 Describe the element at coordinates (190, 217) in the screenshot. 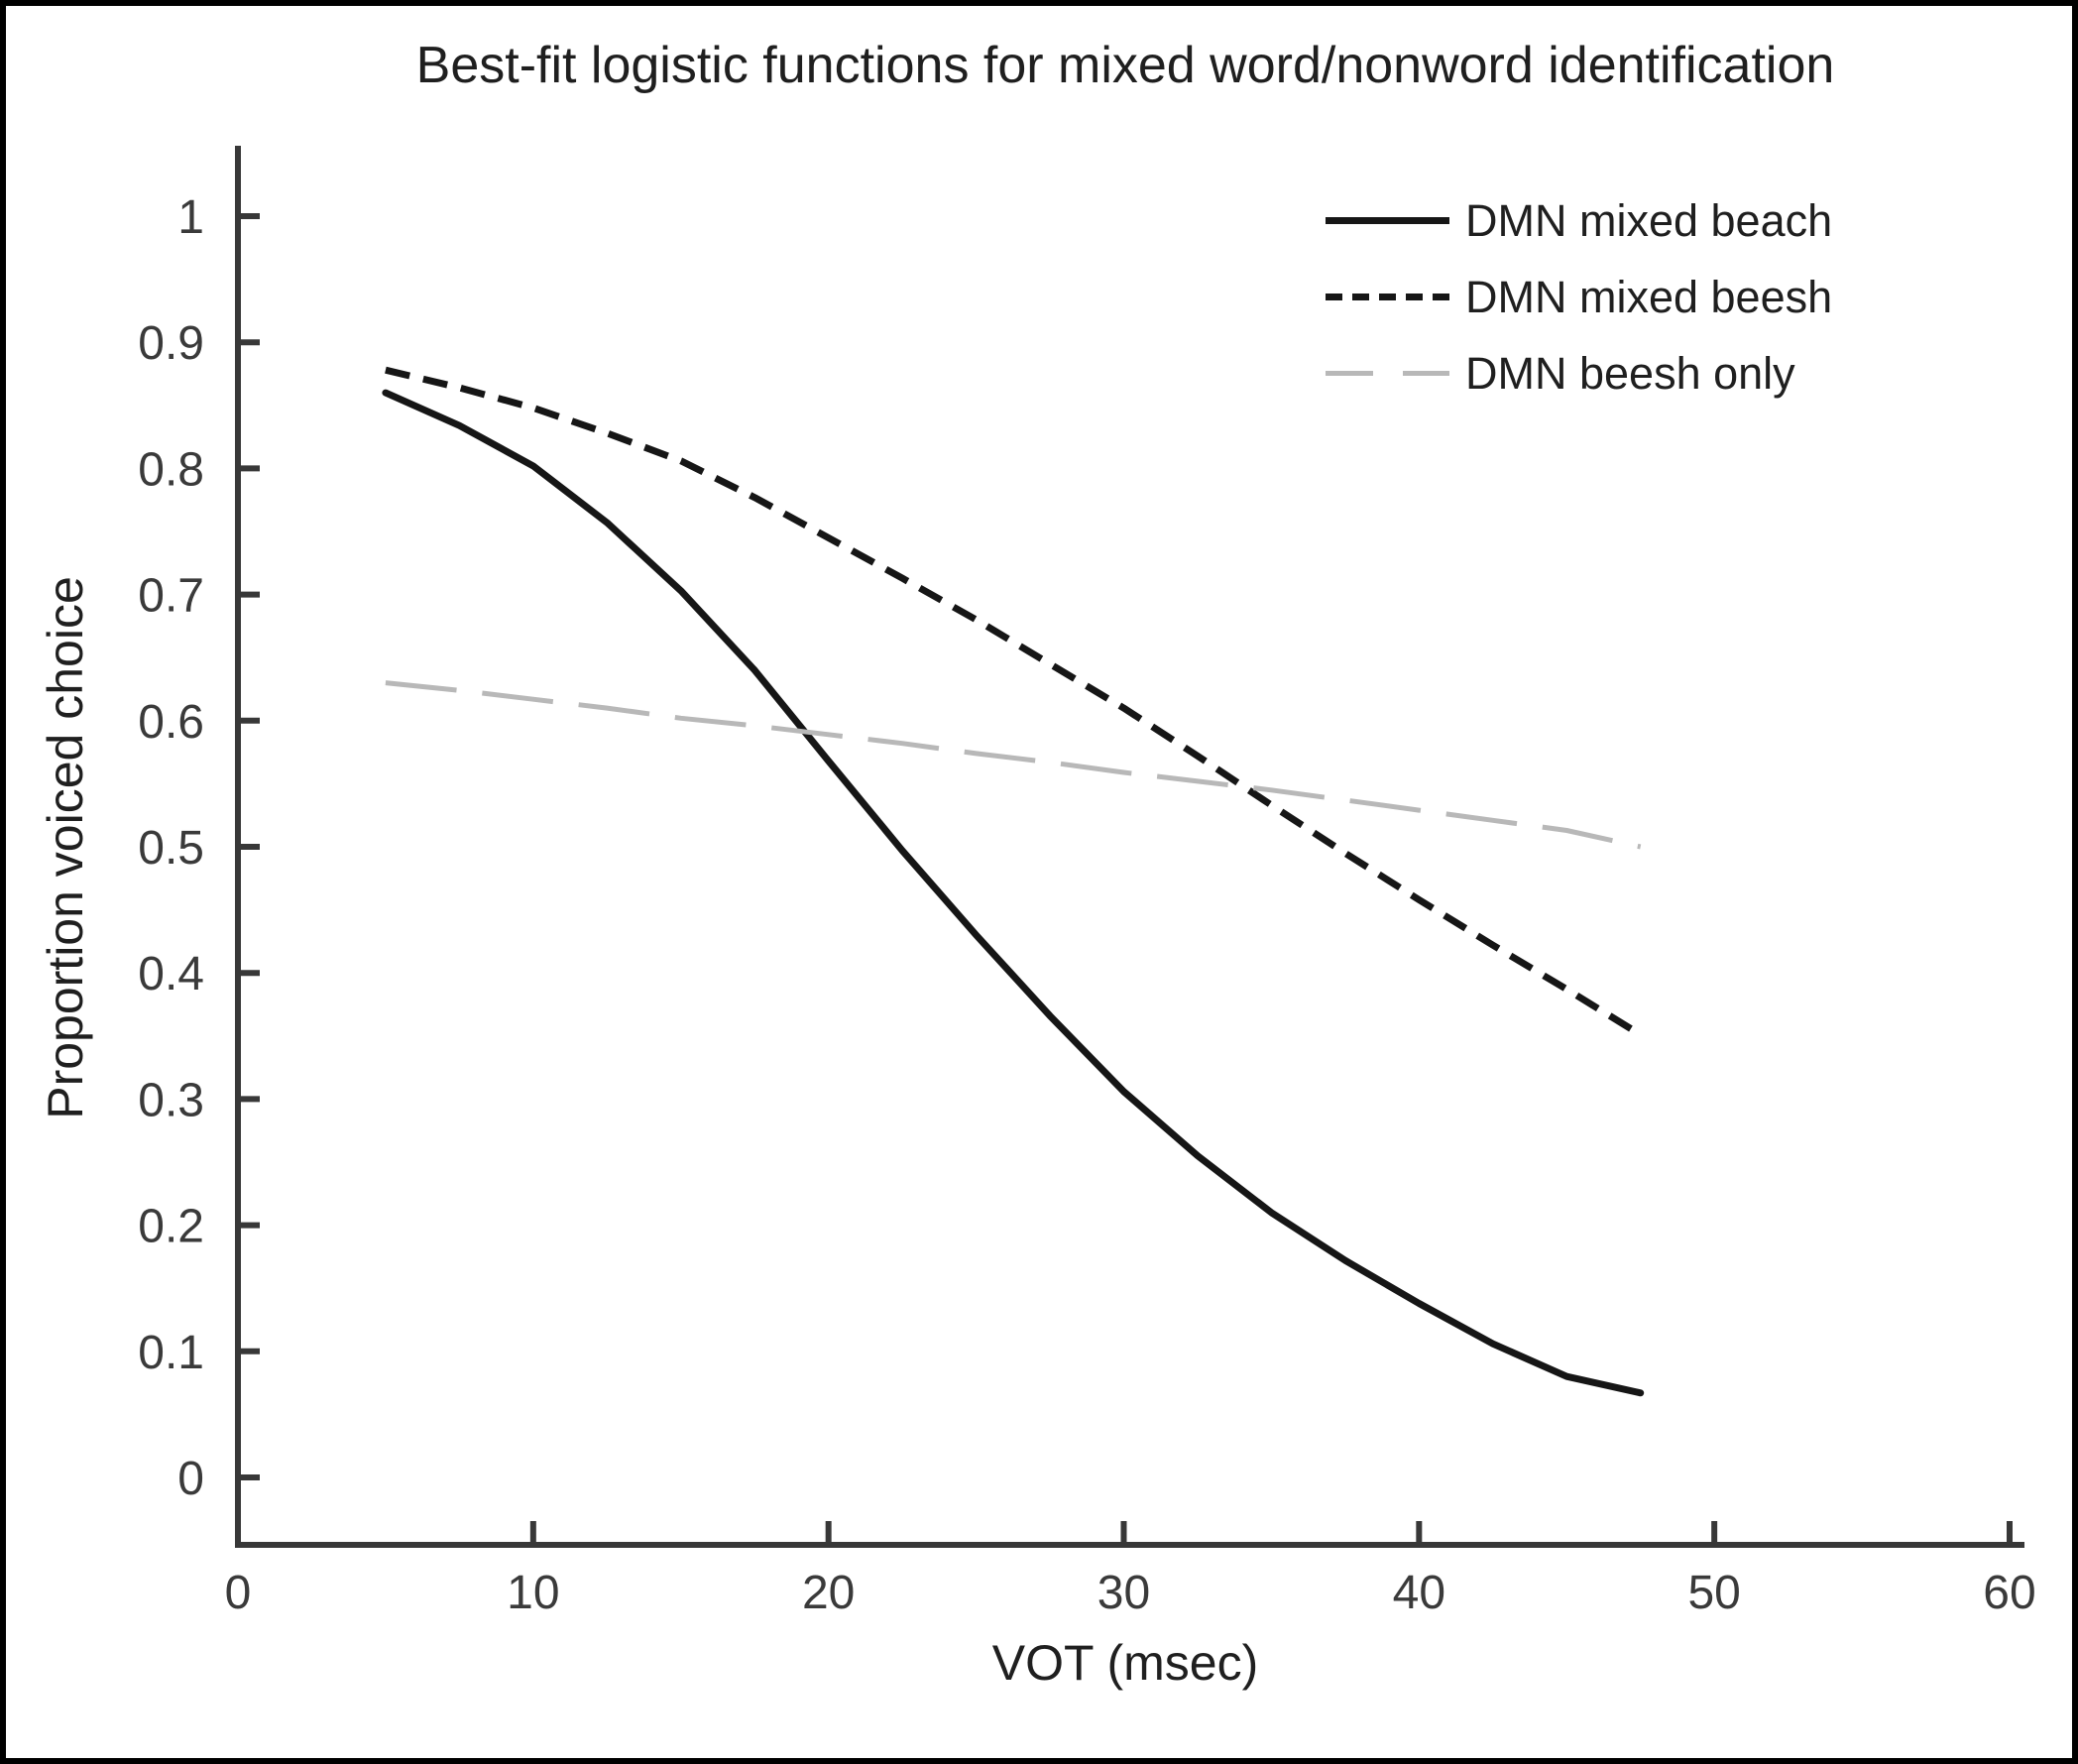

I see `y-tick-label: 1` at that location.